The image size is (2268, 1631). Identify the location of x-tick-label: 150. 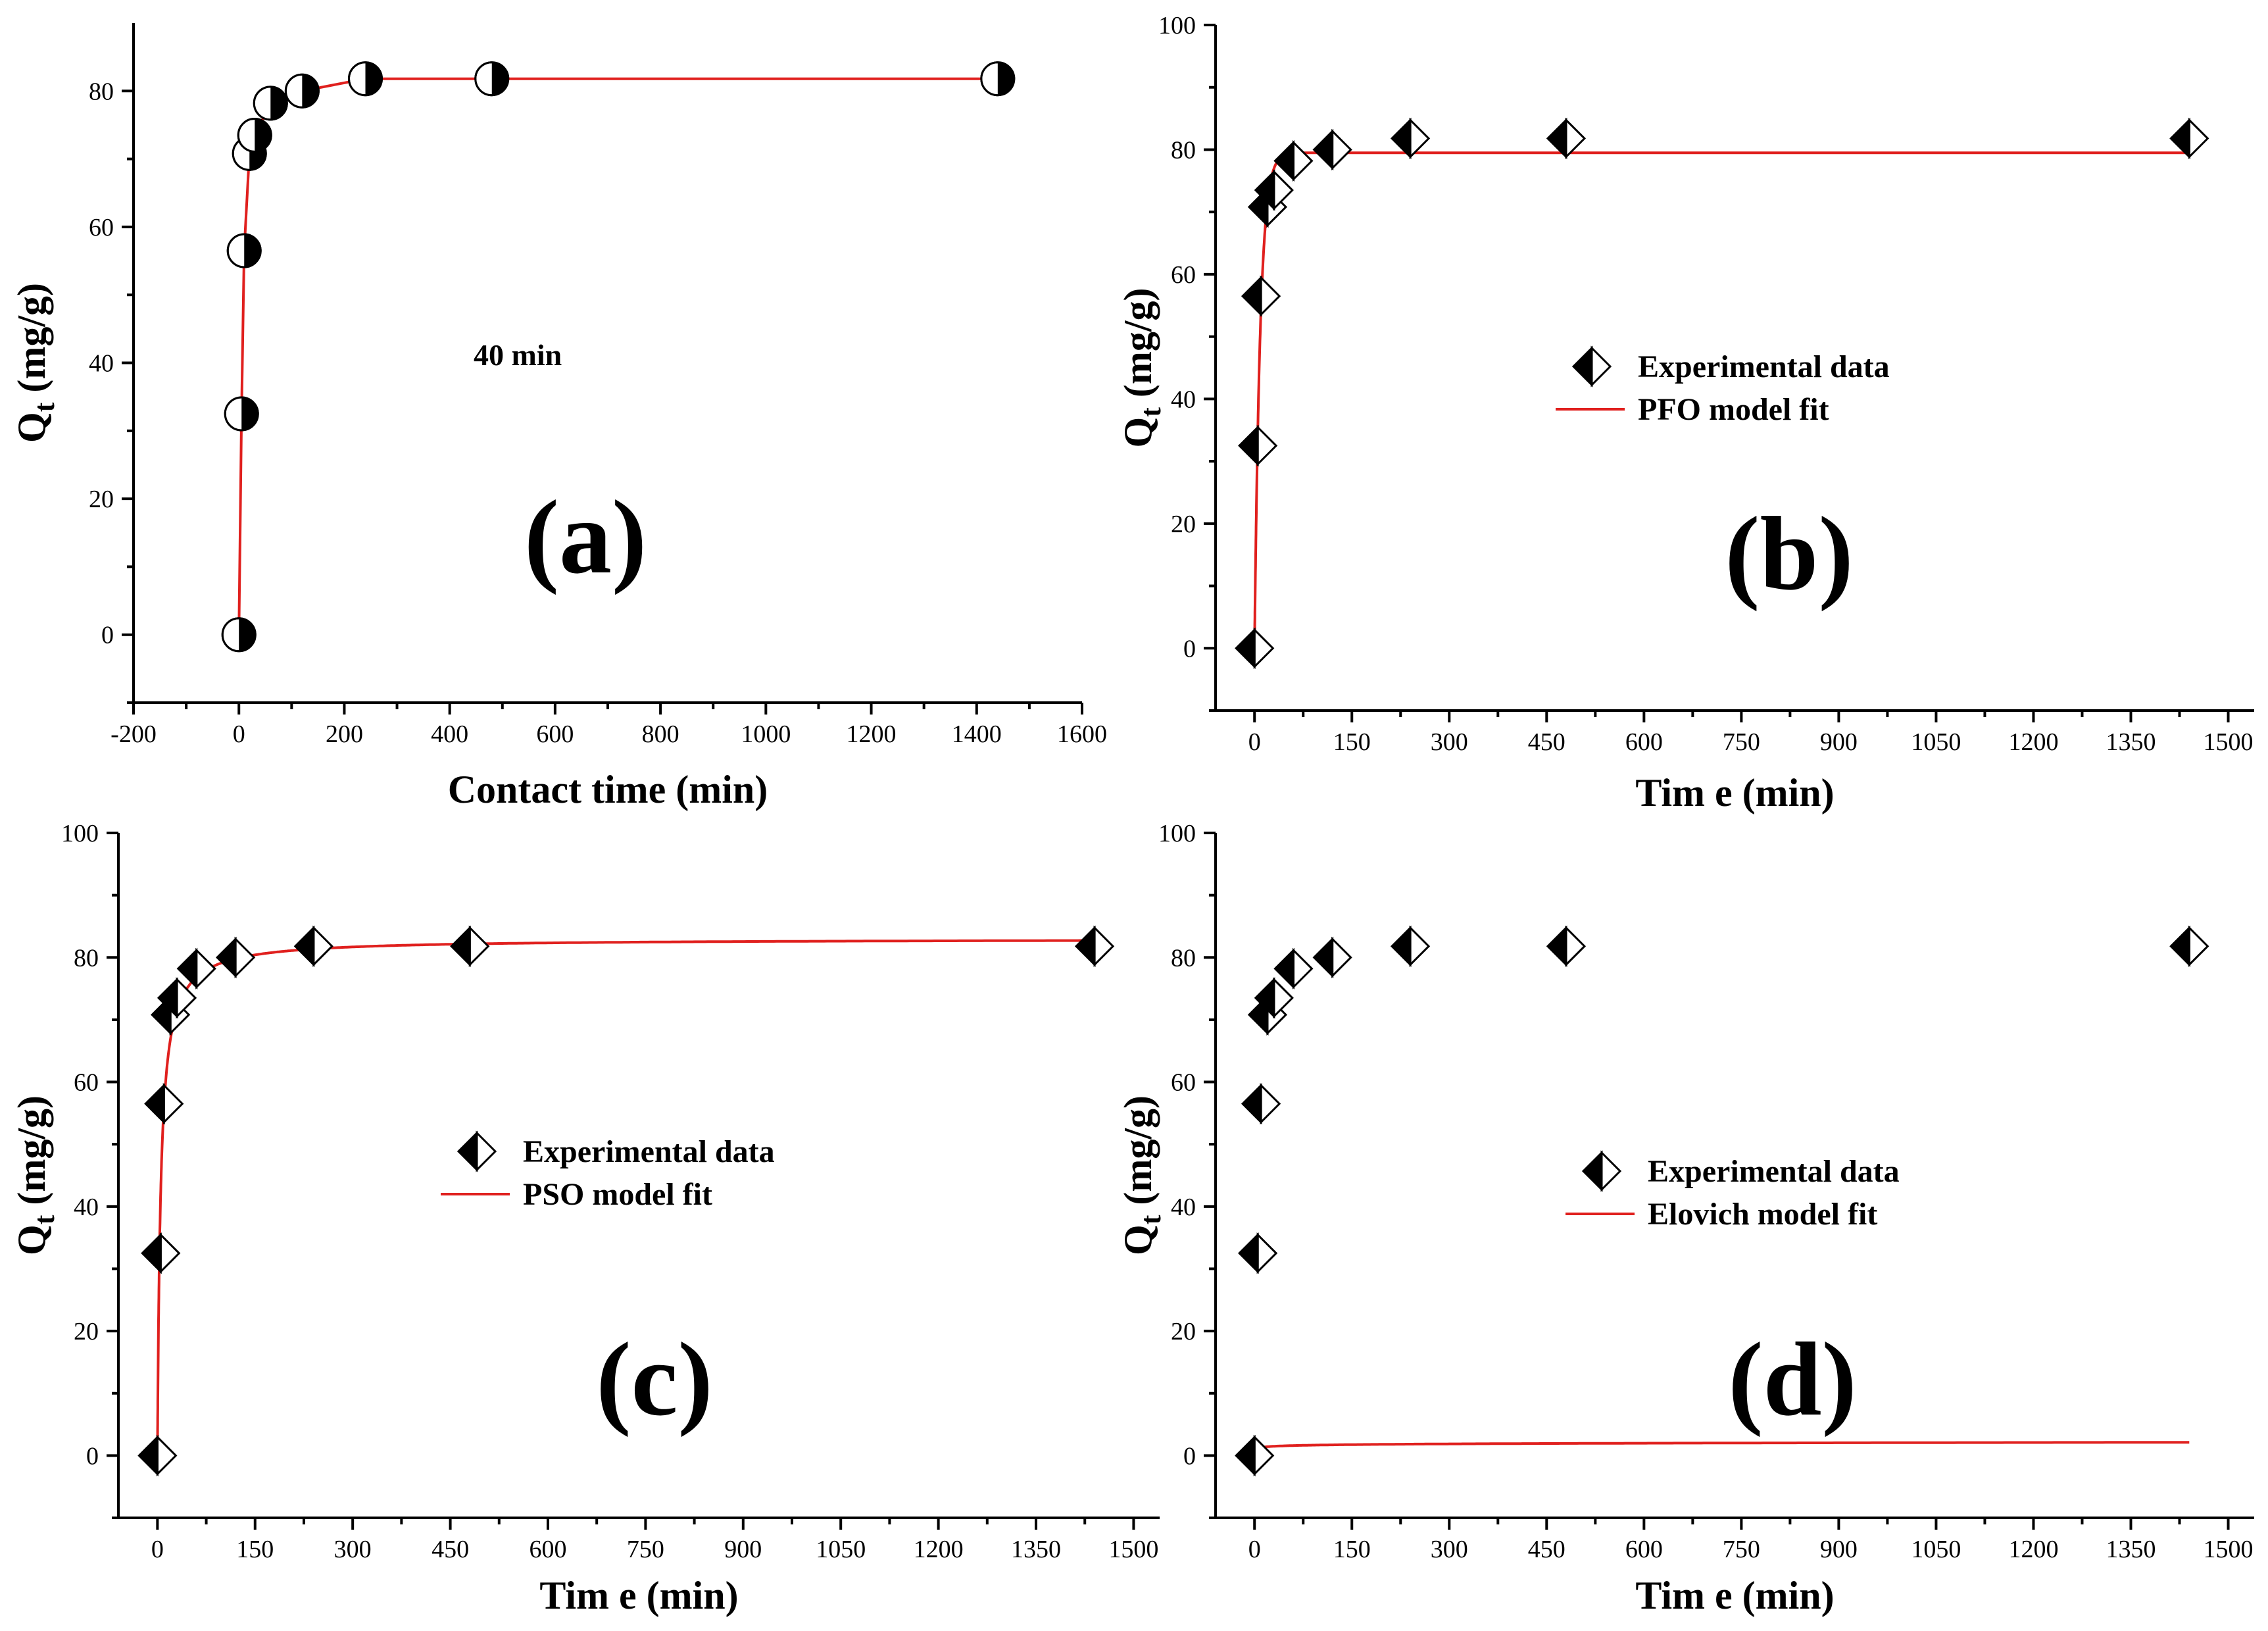
(1352, 1549).